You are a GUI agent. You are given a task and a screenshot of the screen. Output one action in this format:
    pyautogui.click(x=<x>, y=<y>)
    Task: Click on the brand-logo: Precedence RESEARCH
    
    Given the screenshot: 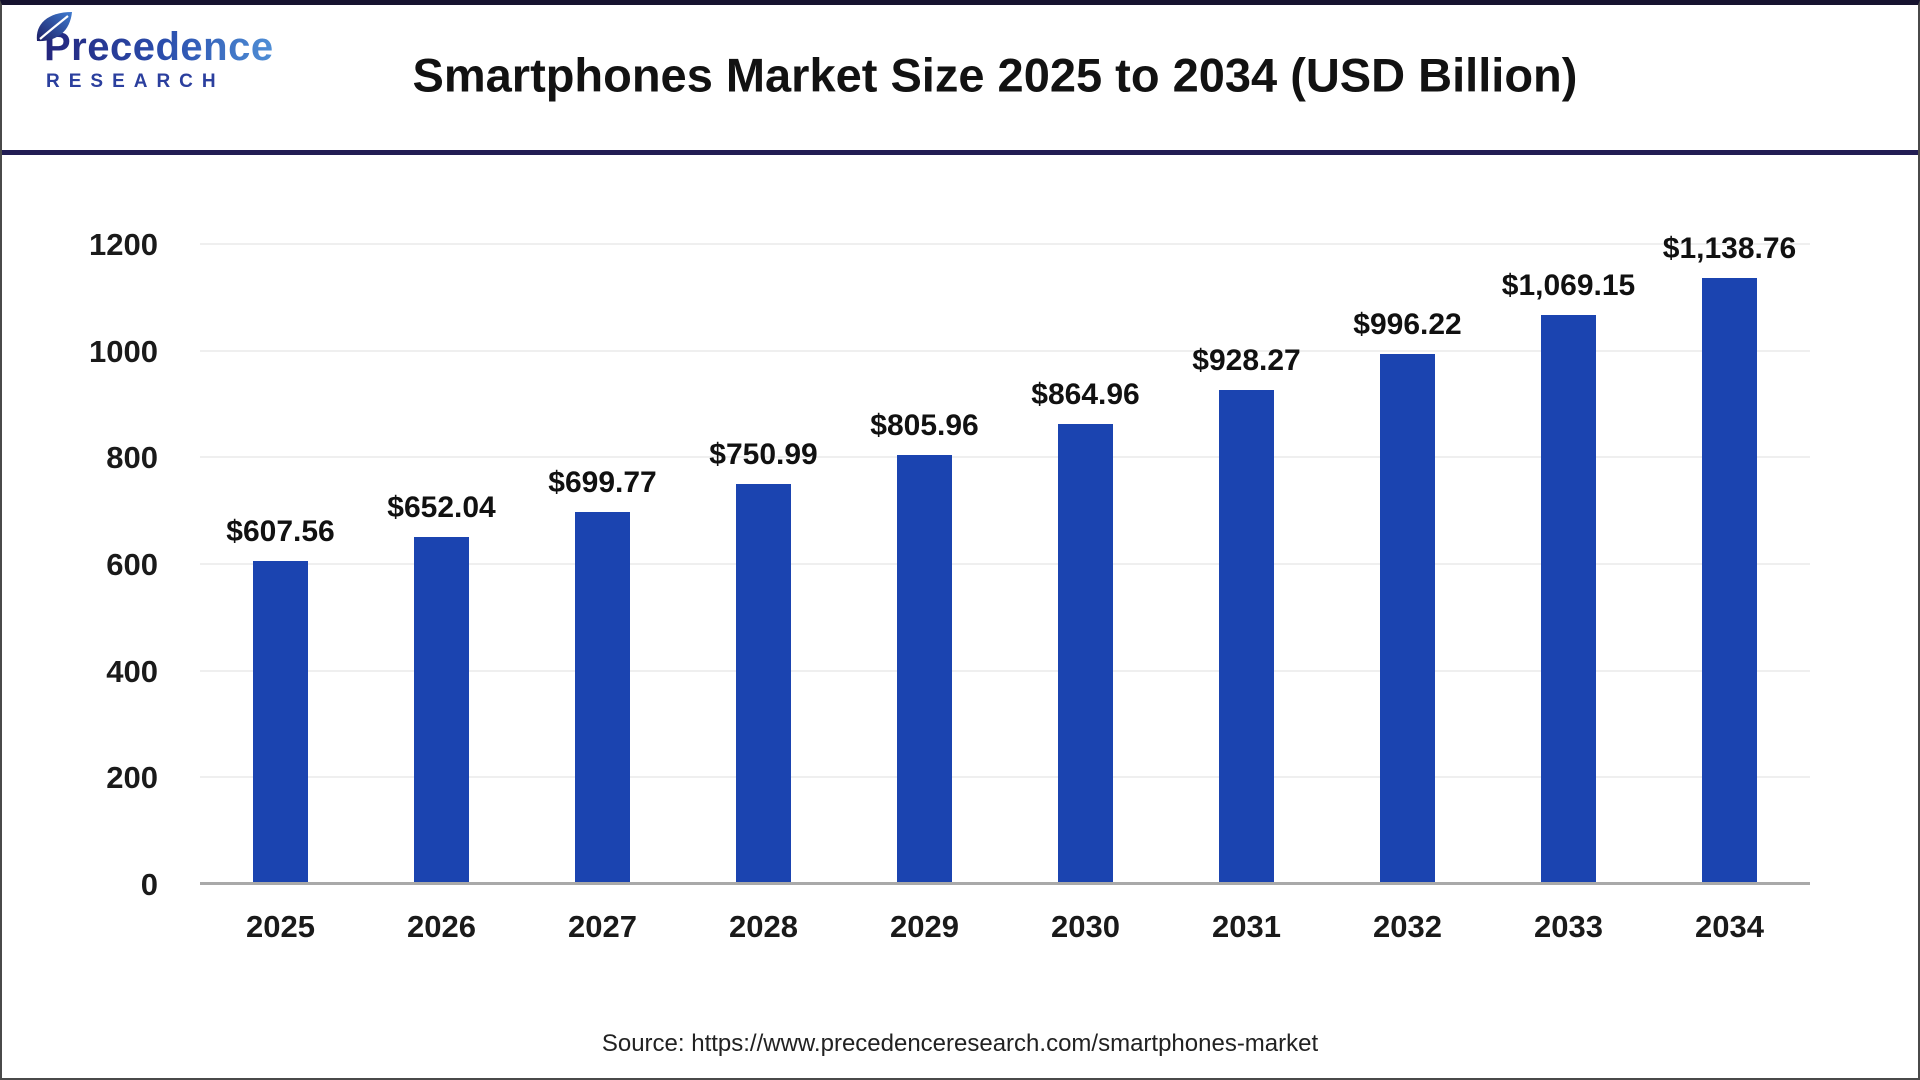 What is the action you would take?
    pyautogui.click(x=155, y=52)
    